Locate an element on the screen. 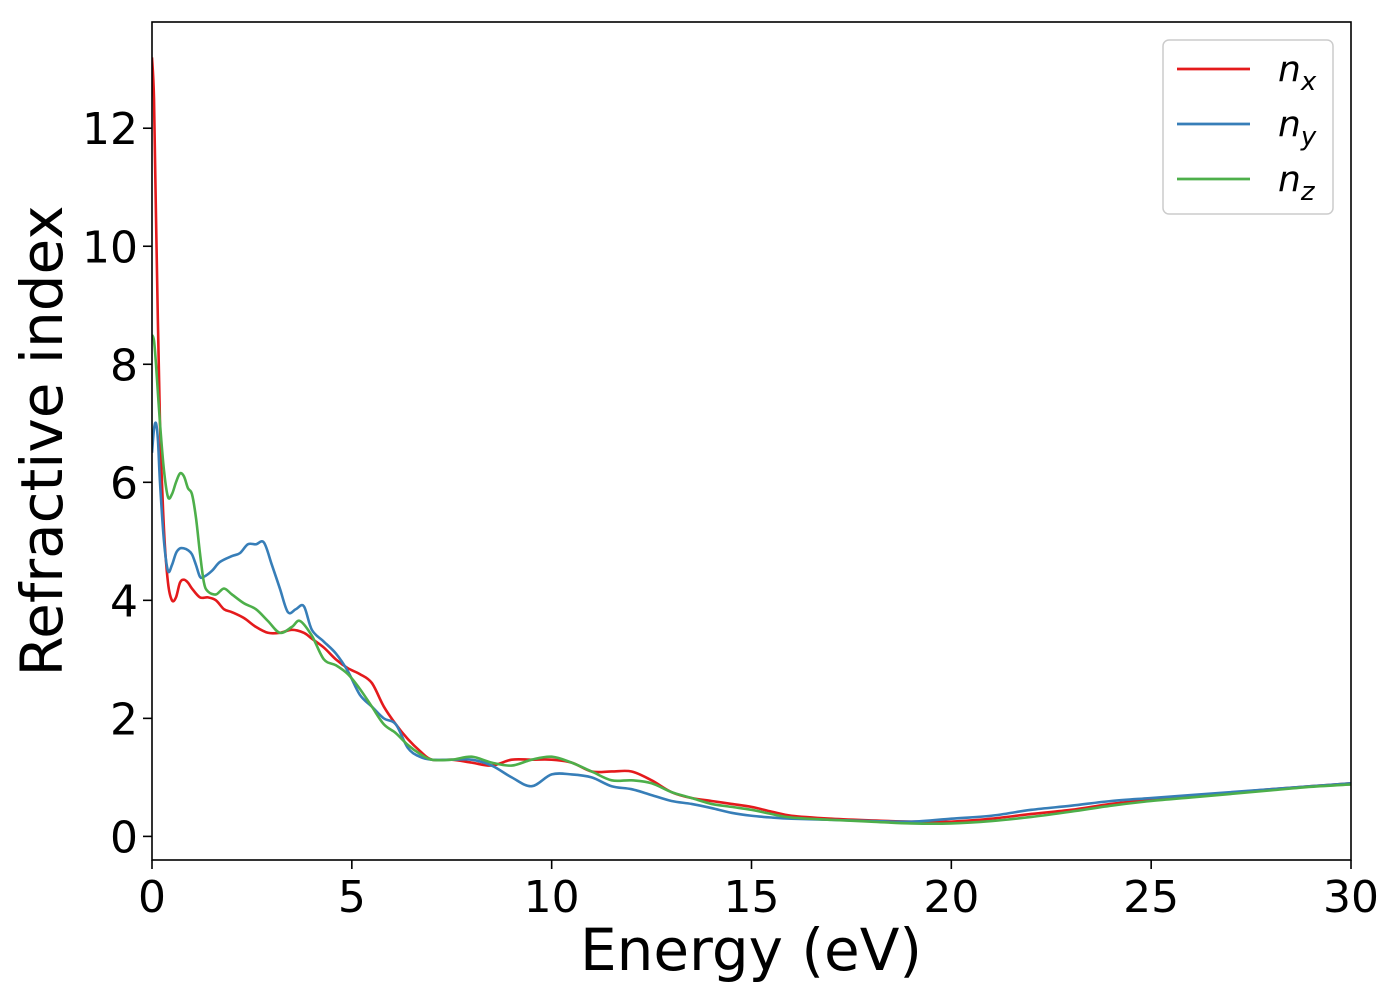 This screenshot has width=1400, height=1000. x-axis: 0 5 10 15 20 25 30 is located at coordinates (758, 891).